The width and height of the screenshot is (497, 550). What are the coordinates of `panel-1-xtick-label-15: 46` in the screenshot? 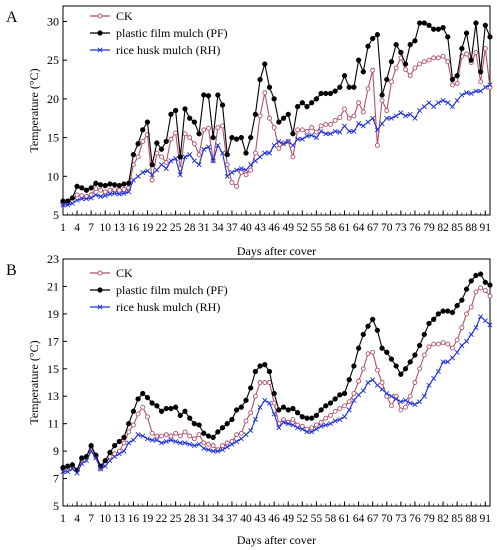 It's located at (274, 519).